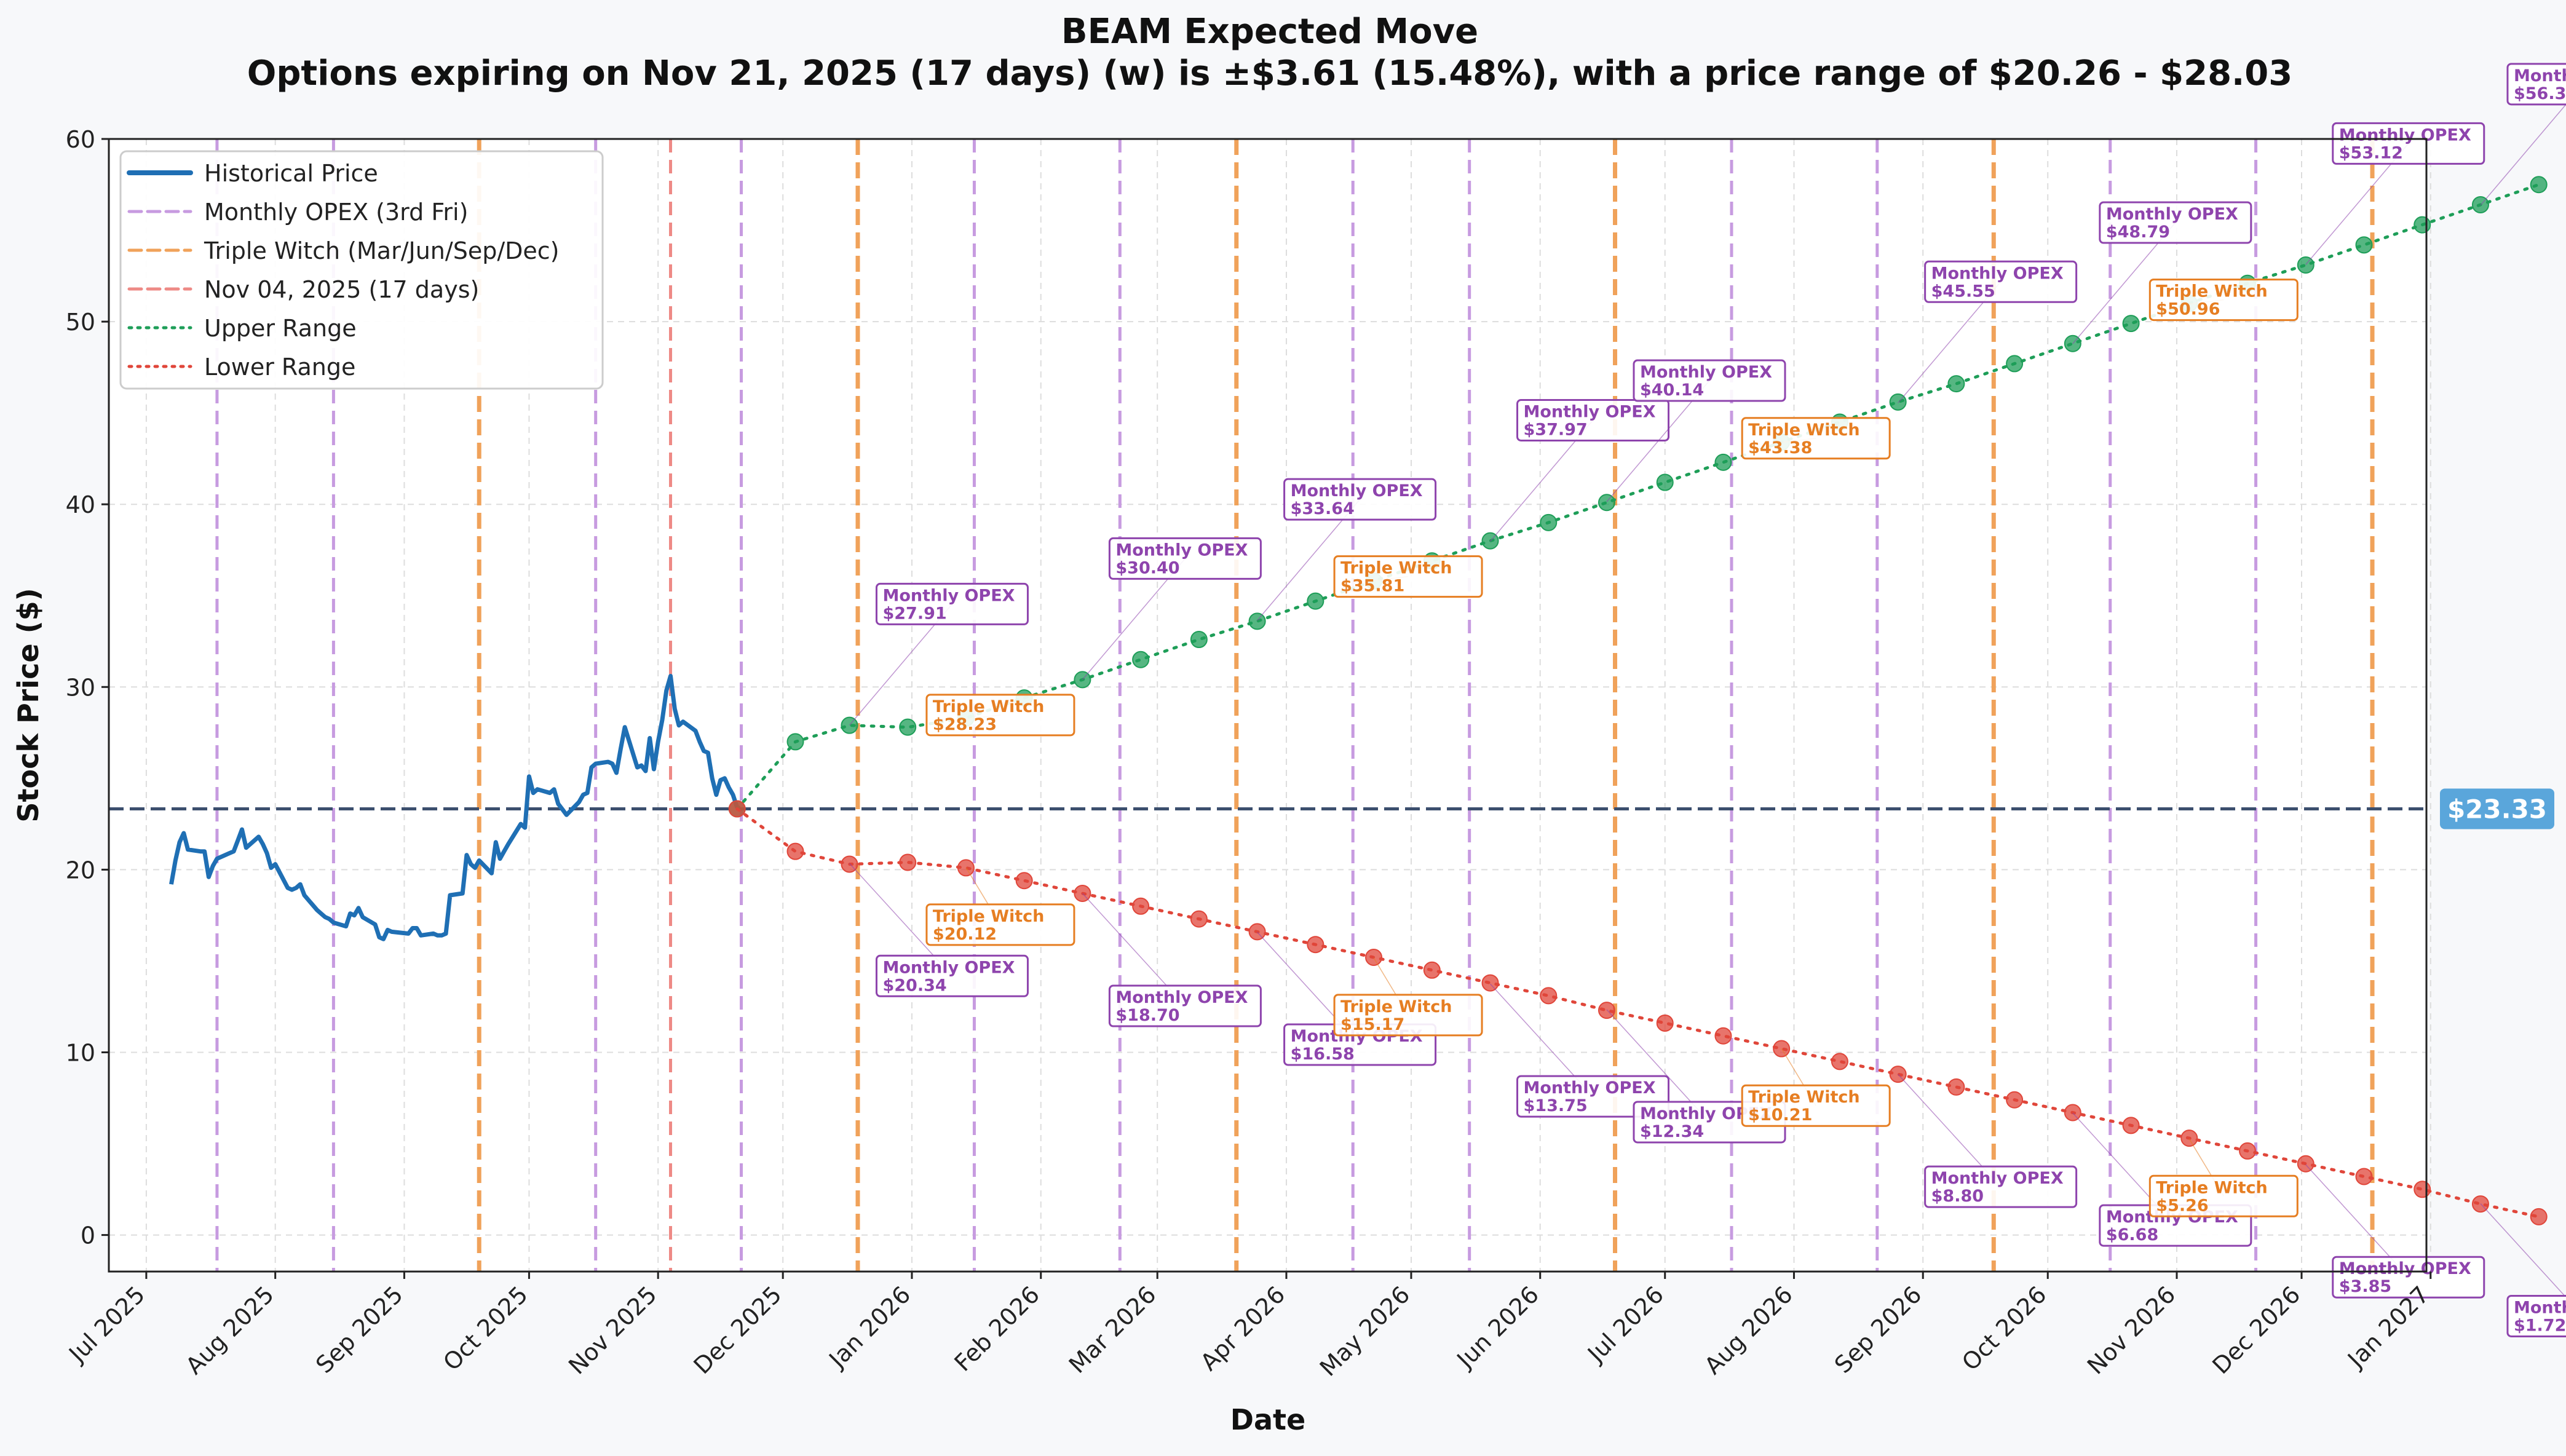 The height and width of the screenshot is (1456, 2566). What do you see at coordinates (1672, 391) in the screenshot?
I see `annotation-value: $40.14` at bounding box center [1672, 391].